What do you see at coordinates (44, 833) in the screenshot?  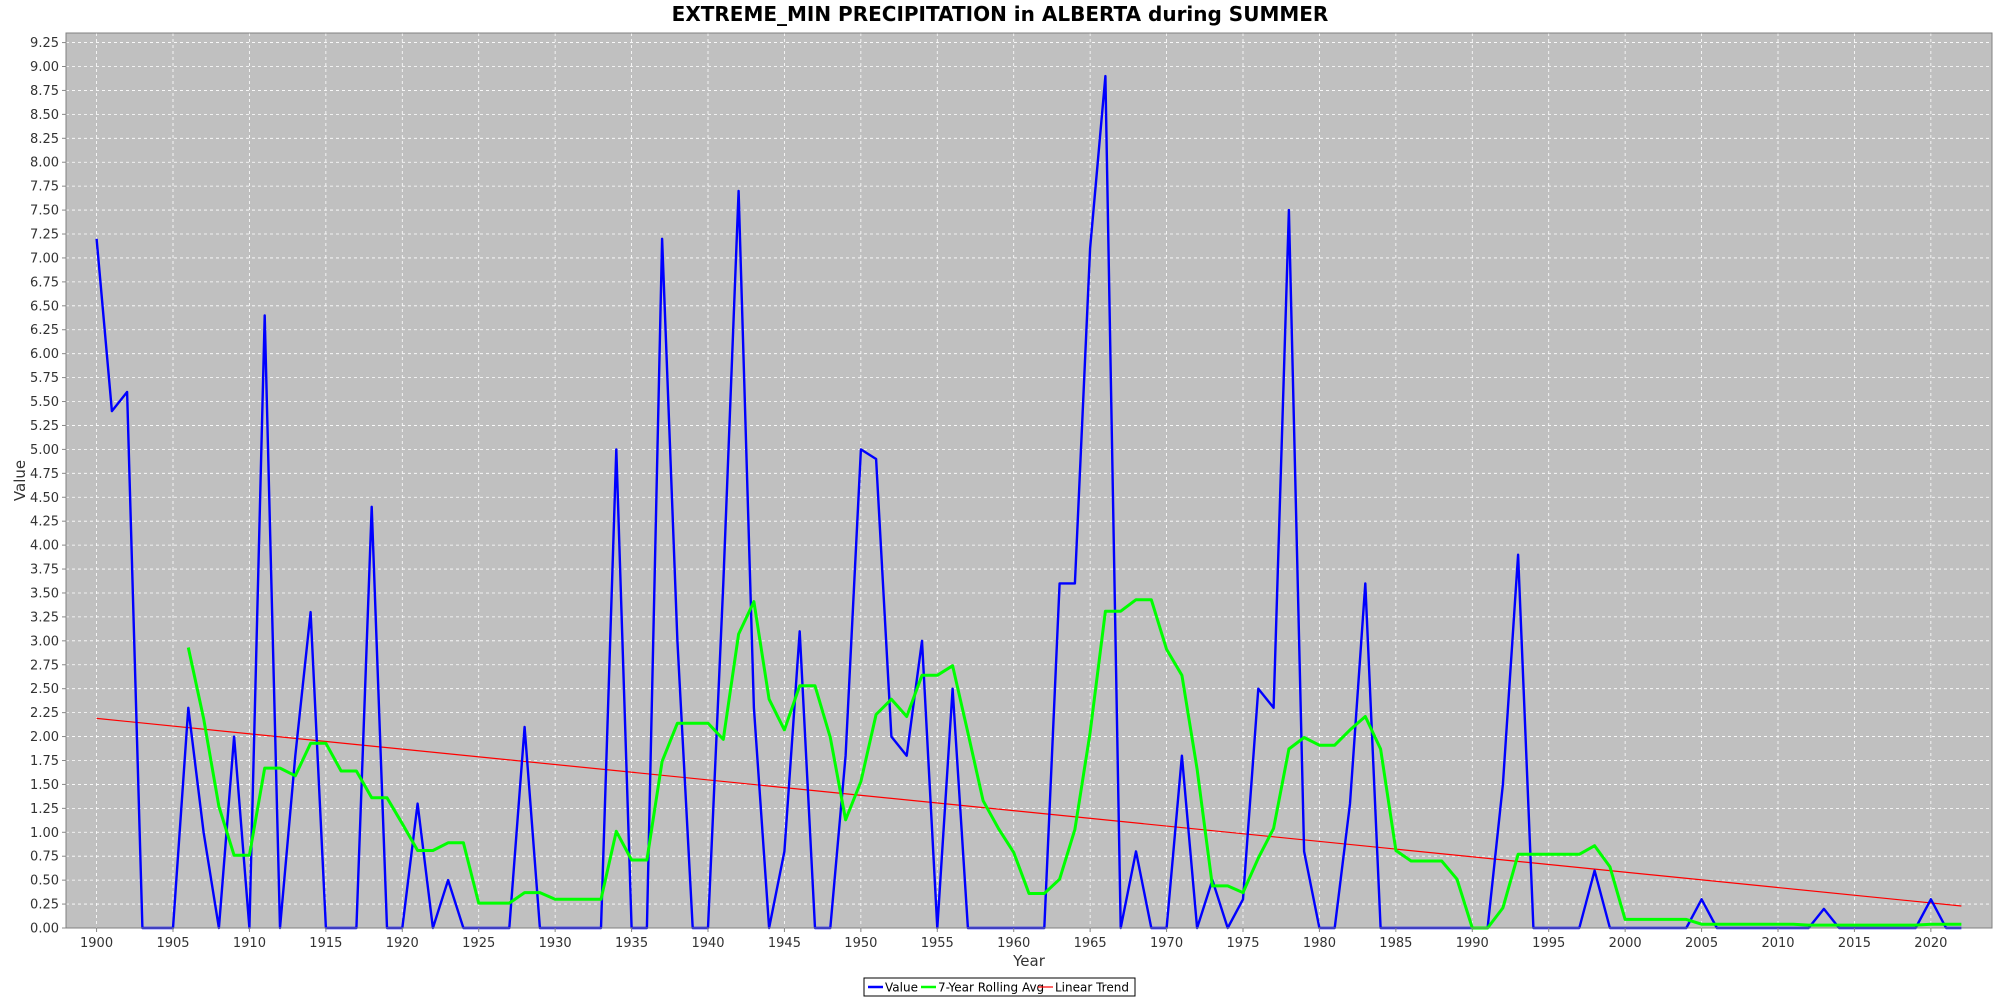 I see `y-tick-label: 1.00` at bounding box center [44, 833].